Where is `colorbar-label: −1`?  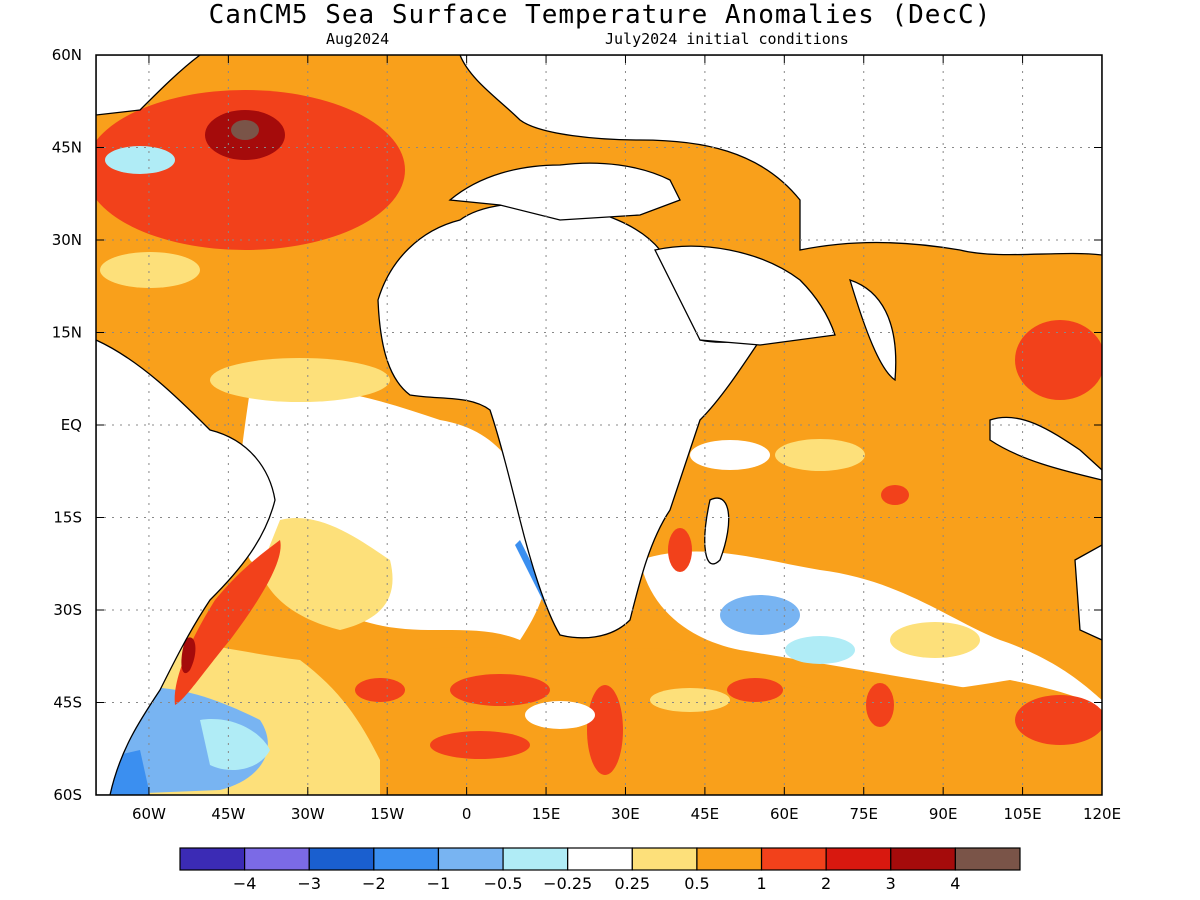 colorbar-label: −1 is located at coordinates (439, 883).